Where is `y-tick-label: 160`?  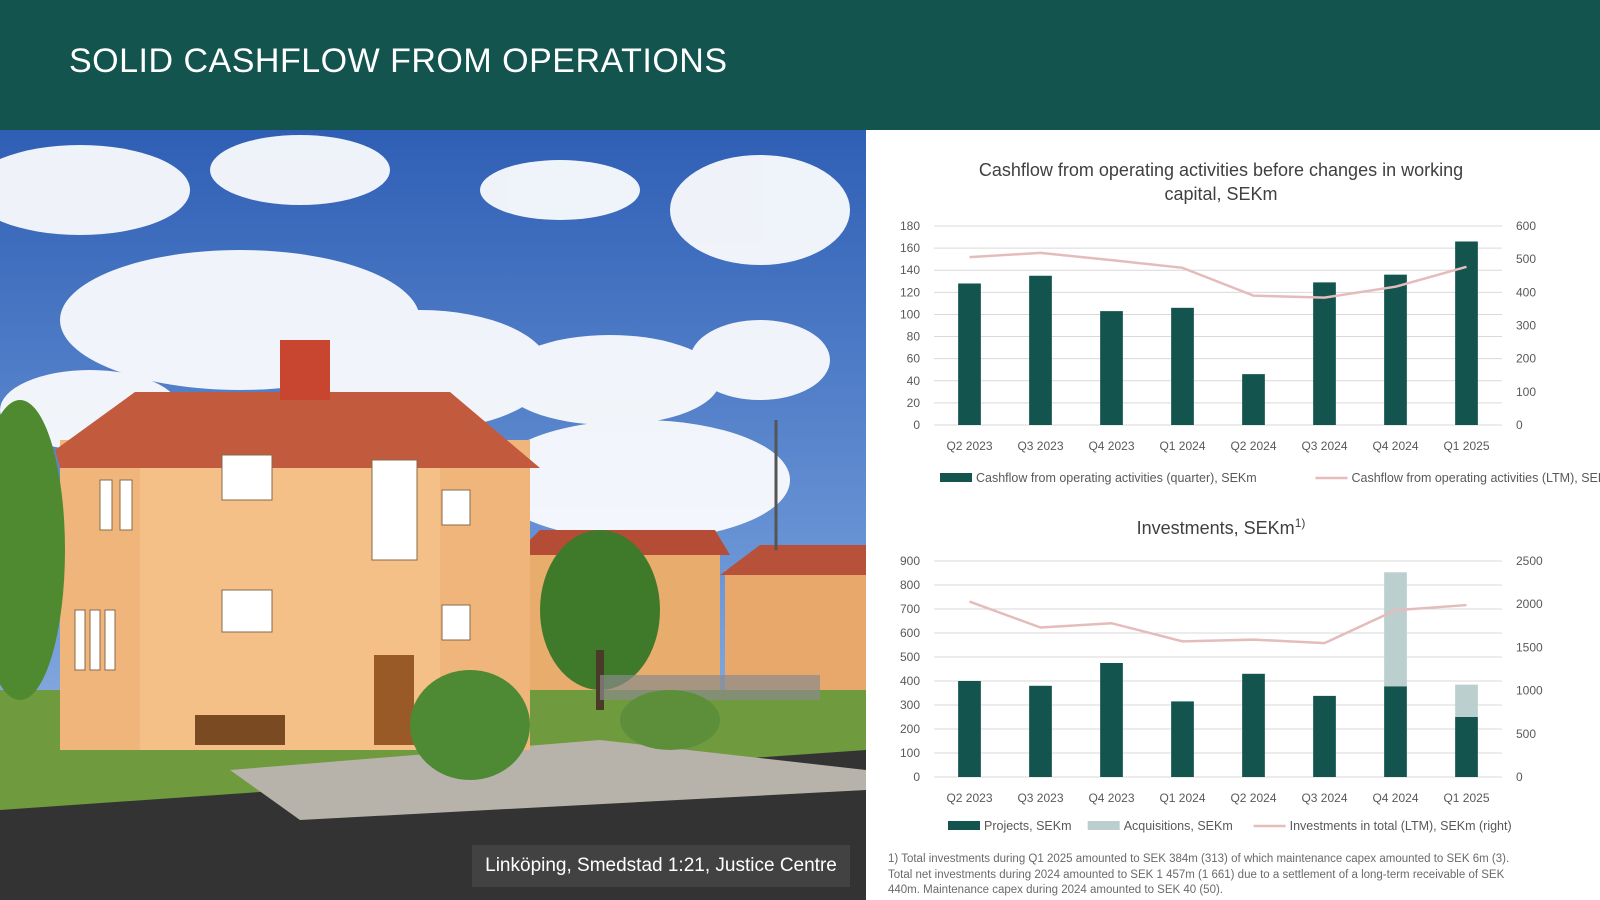 y-tick-label: 160 is located at coordinates (910, 248).